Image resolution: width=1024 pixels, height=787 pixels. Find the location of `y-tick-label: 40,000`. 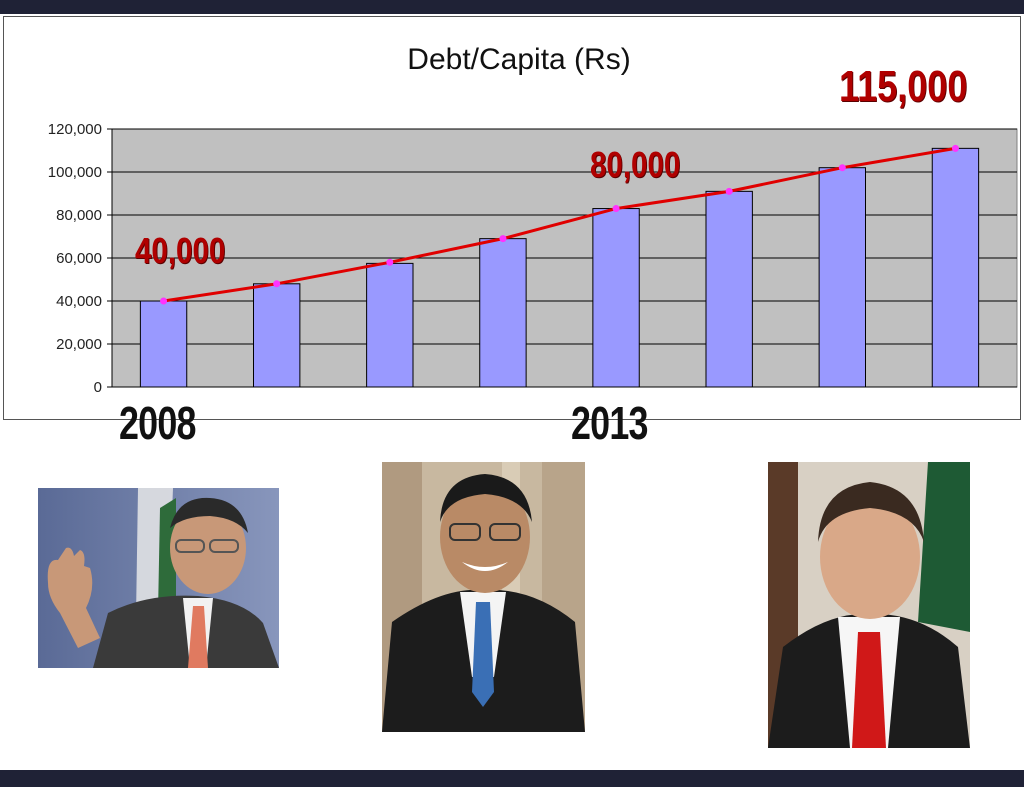

y-tick-label: 40,000 is located at coordinates (79, 301).